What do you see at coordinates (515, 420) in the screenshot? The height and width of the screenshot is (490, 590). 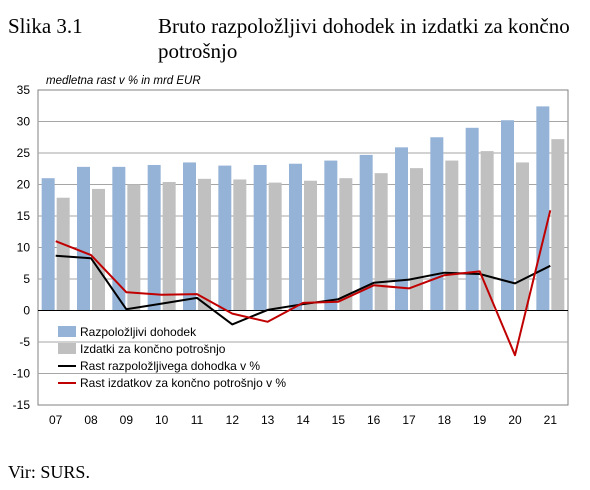 I see `x-tick-label: 20` at bounding box center [515, 420].